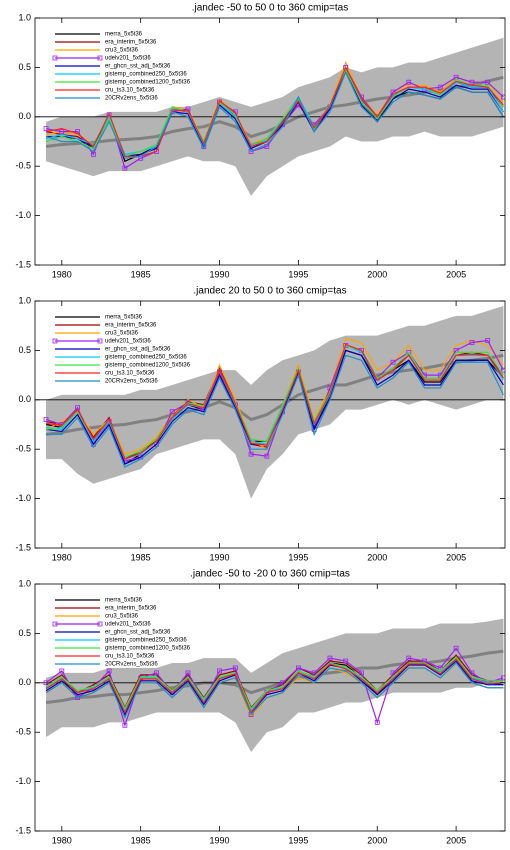  Describe the element at coordinates (298, 840) in the screenshot. I see `x-tick-label: 1995` at that location.